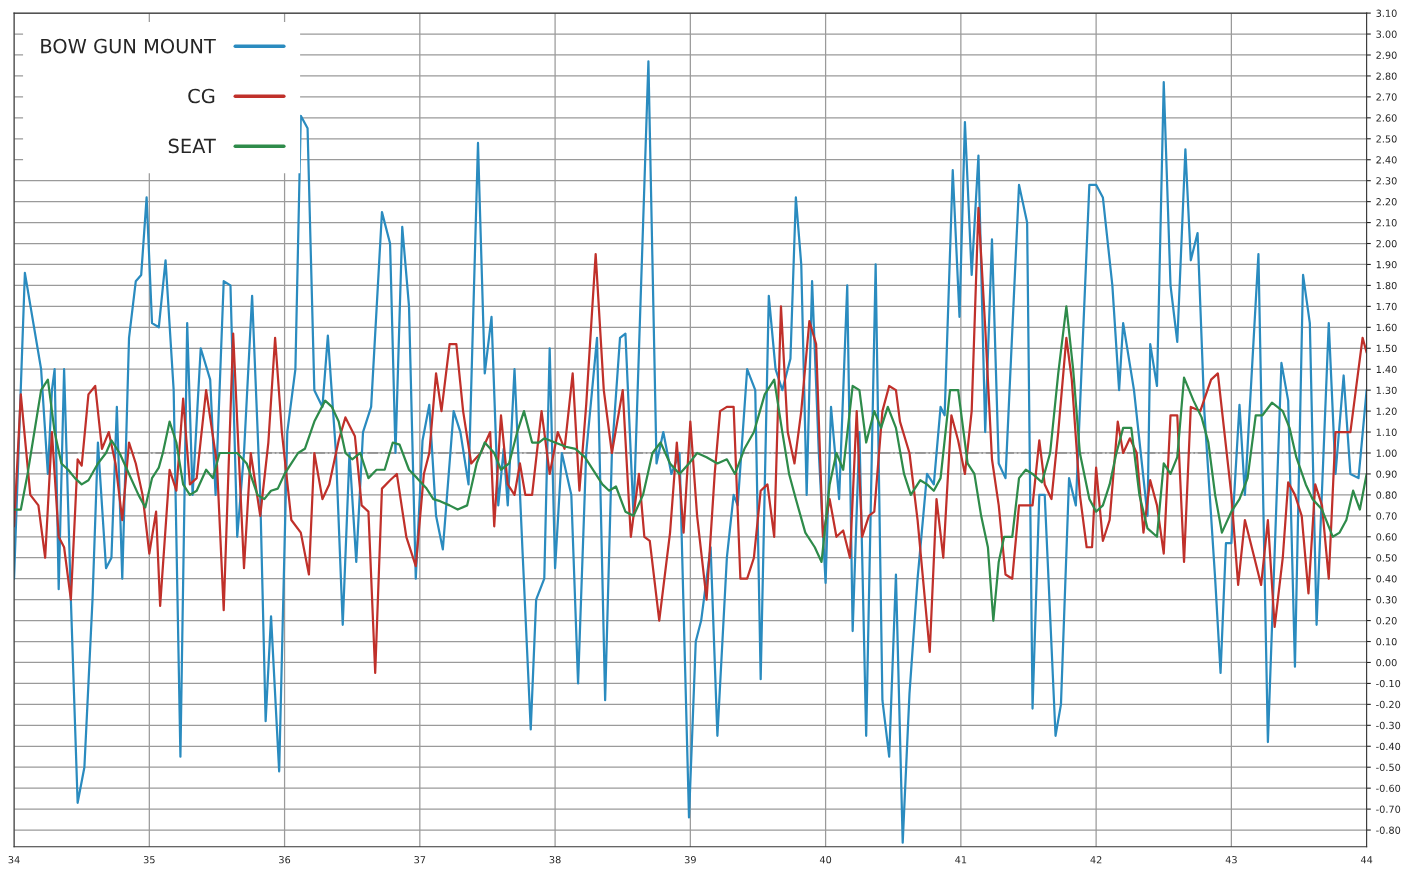 Image resolution: width=1406 pixels, height=873 pixels. What do you see at coordinates (1386, 348) in the screenshot?
I see `y-tick-label: 1.50` at bounding box center [1386, 348].